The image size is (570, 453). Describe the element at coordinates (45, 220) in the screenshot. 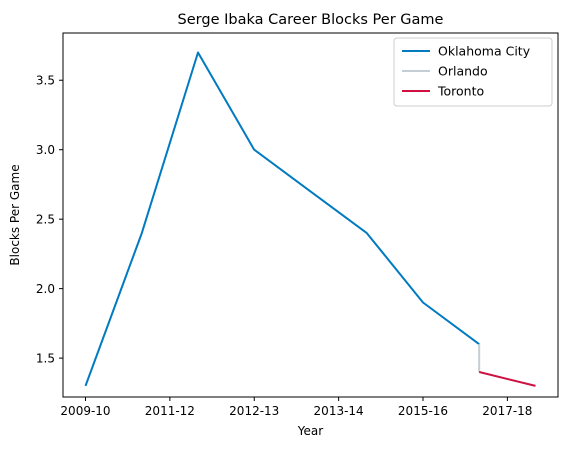

I see `y-tick-label: 2.5` at that location.